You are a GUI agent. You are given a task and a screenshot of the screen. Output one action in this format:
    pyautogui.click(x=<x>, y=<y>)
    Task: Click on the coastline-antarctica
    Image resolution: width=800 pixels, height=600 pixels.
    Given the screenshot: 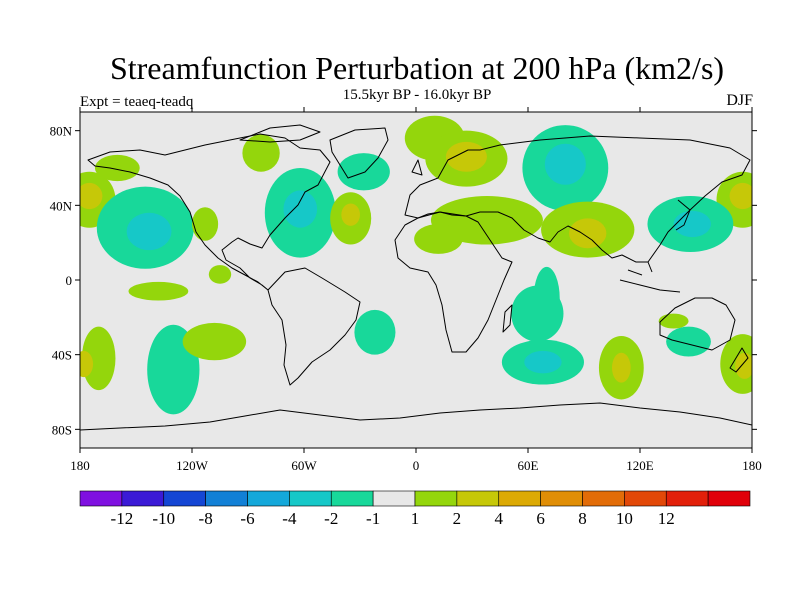 What is the action you would take?
    pyautogui.click(x=416, y=416)
    